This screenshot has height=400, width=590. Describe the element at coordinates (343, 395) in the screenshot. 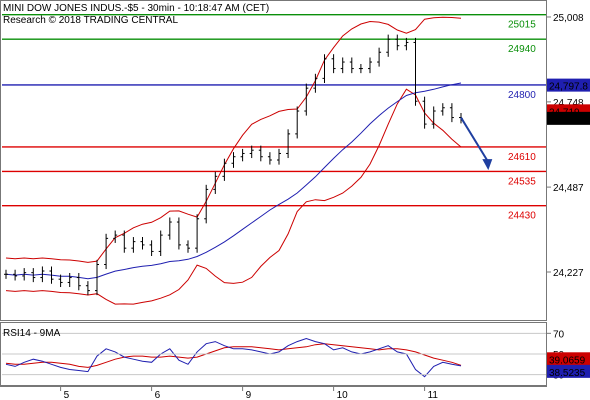

I see `time-axis-label: 10` at that location.